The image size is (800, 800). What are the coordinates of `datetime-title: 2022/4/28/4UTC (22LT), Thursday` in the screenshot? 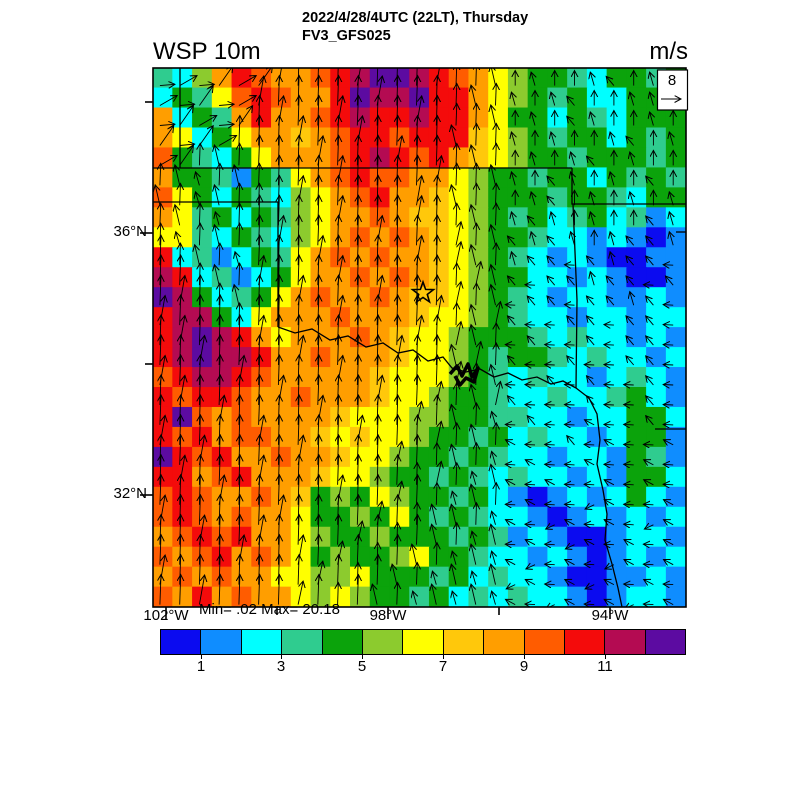 It's located at (415, 18).